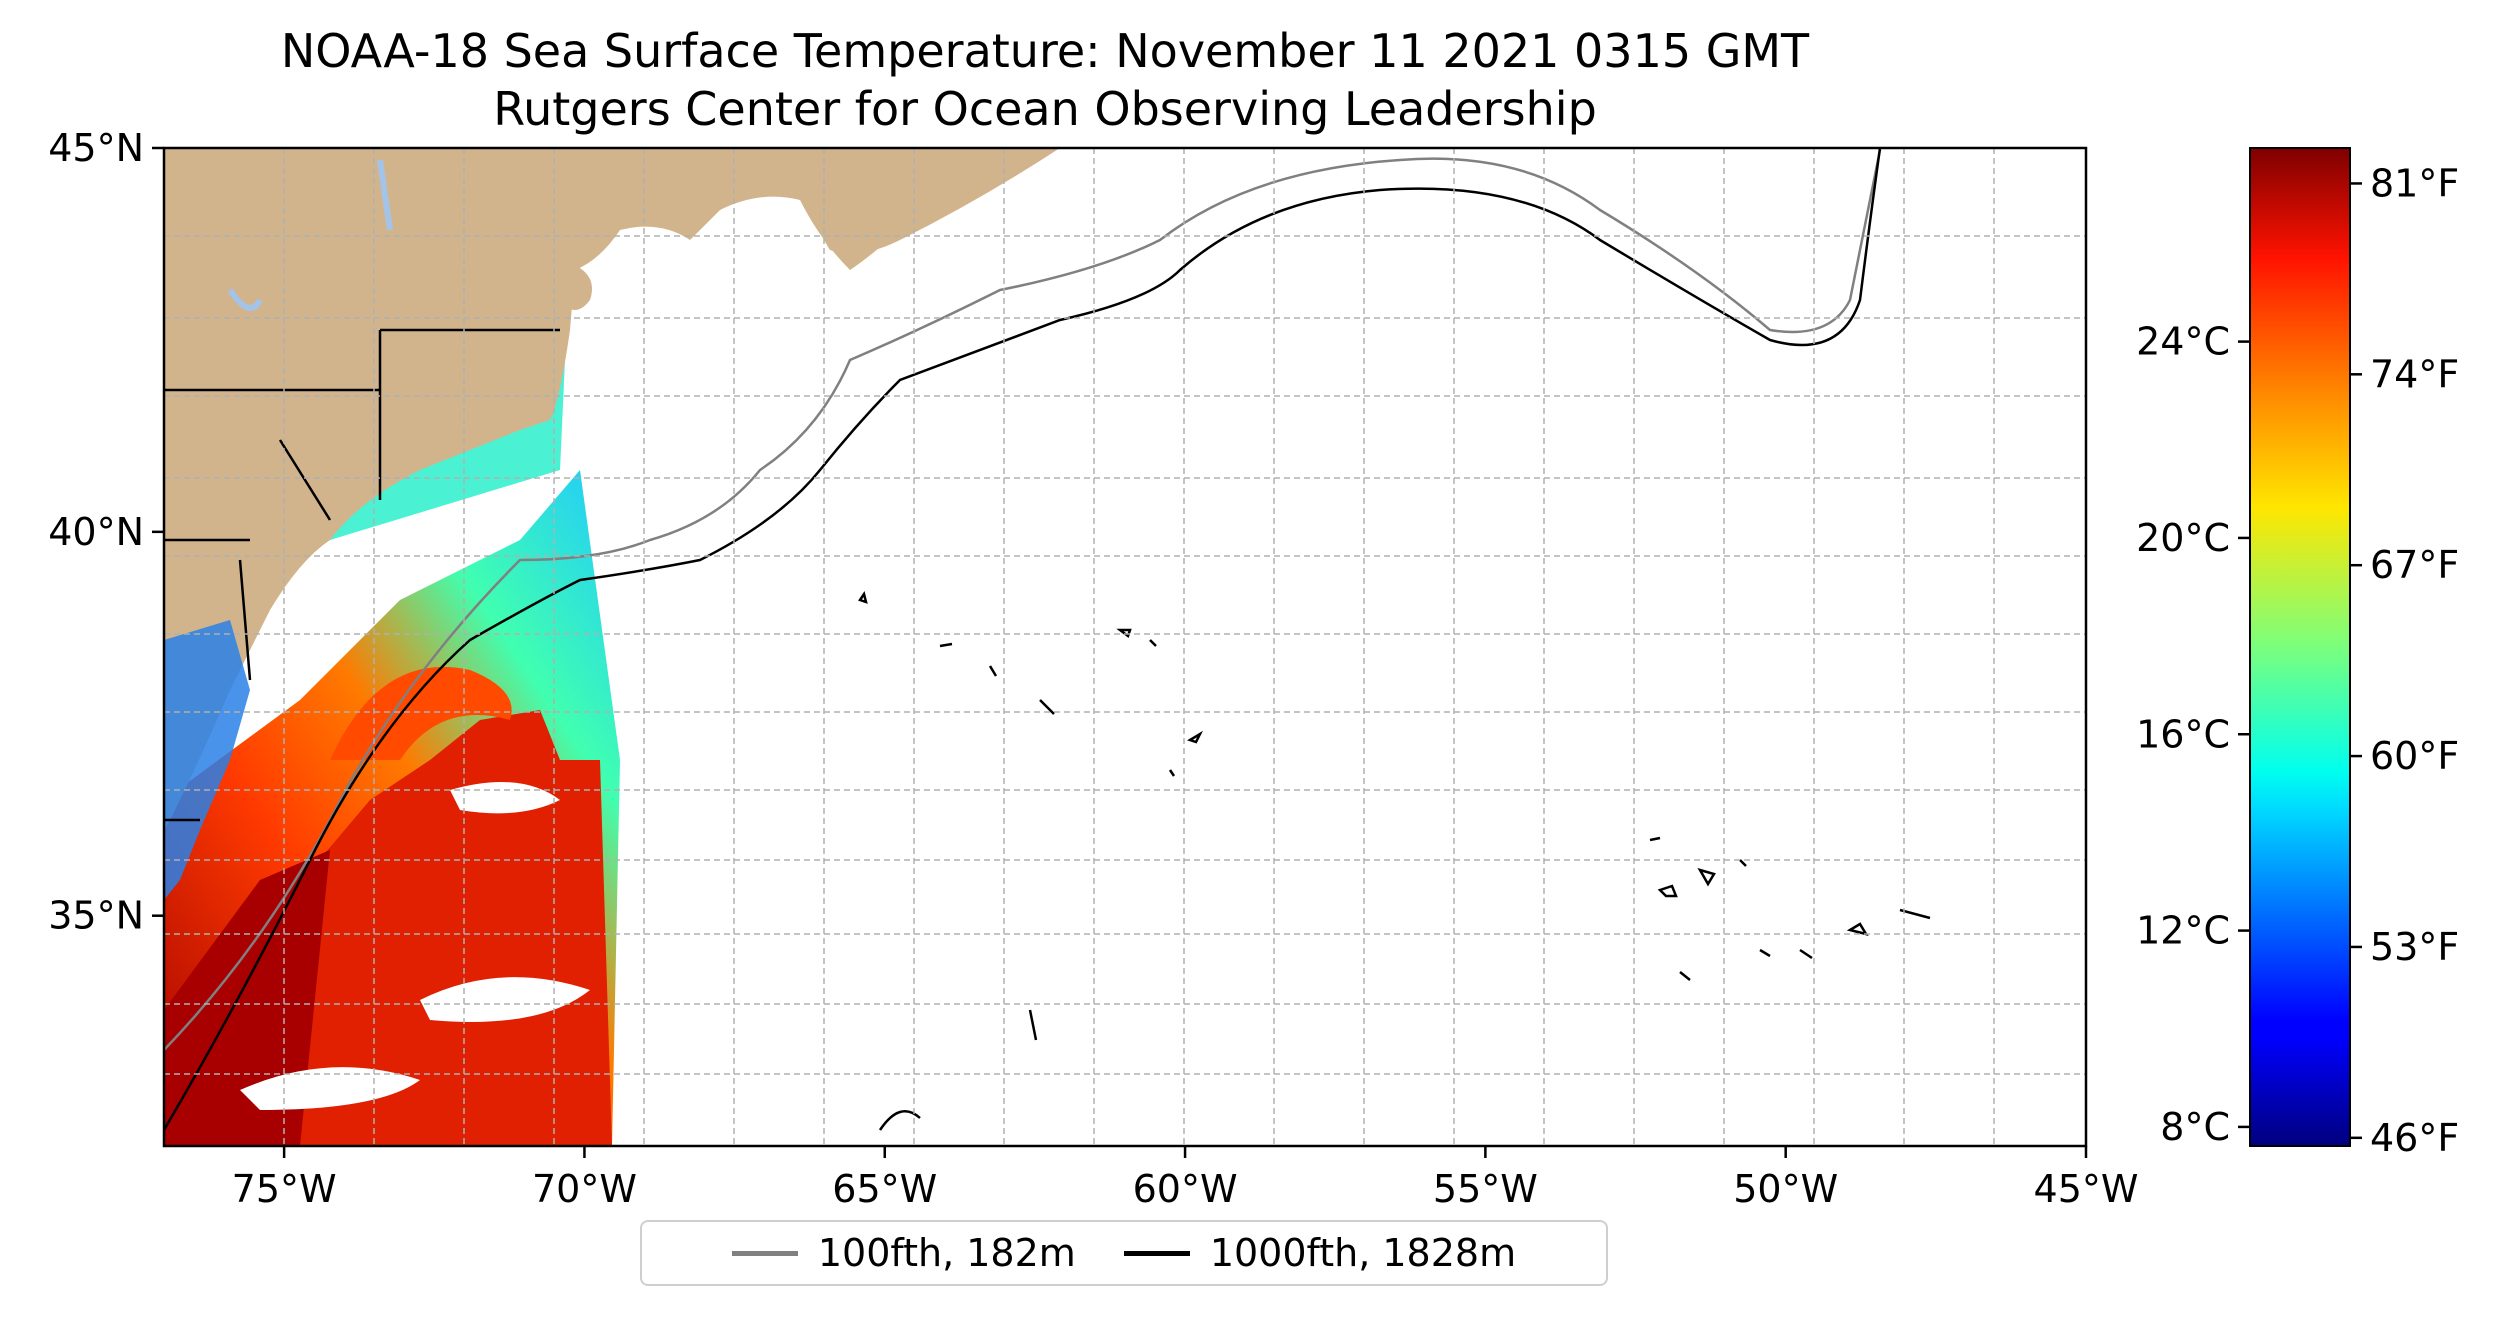  What do you see at coordinates (247, 998) in the screenshot?
I see `sst-hot-core` at bounding box center [247, 998].